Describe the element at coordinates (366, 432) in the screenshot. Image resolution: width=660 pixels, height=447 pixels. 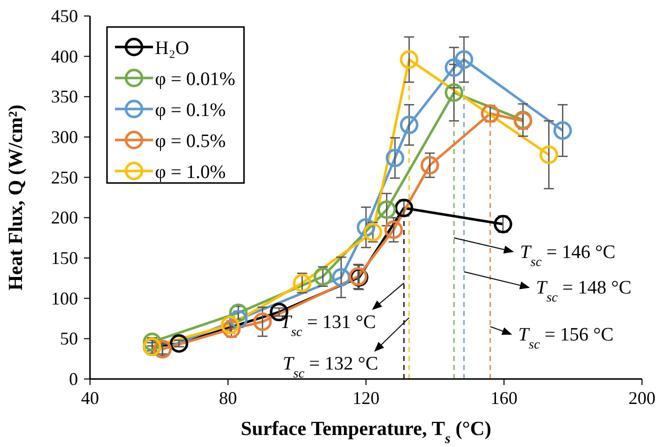
I see `x-axis-title: Surface Temperature, T$_{s}$ (°C)` at that location.